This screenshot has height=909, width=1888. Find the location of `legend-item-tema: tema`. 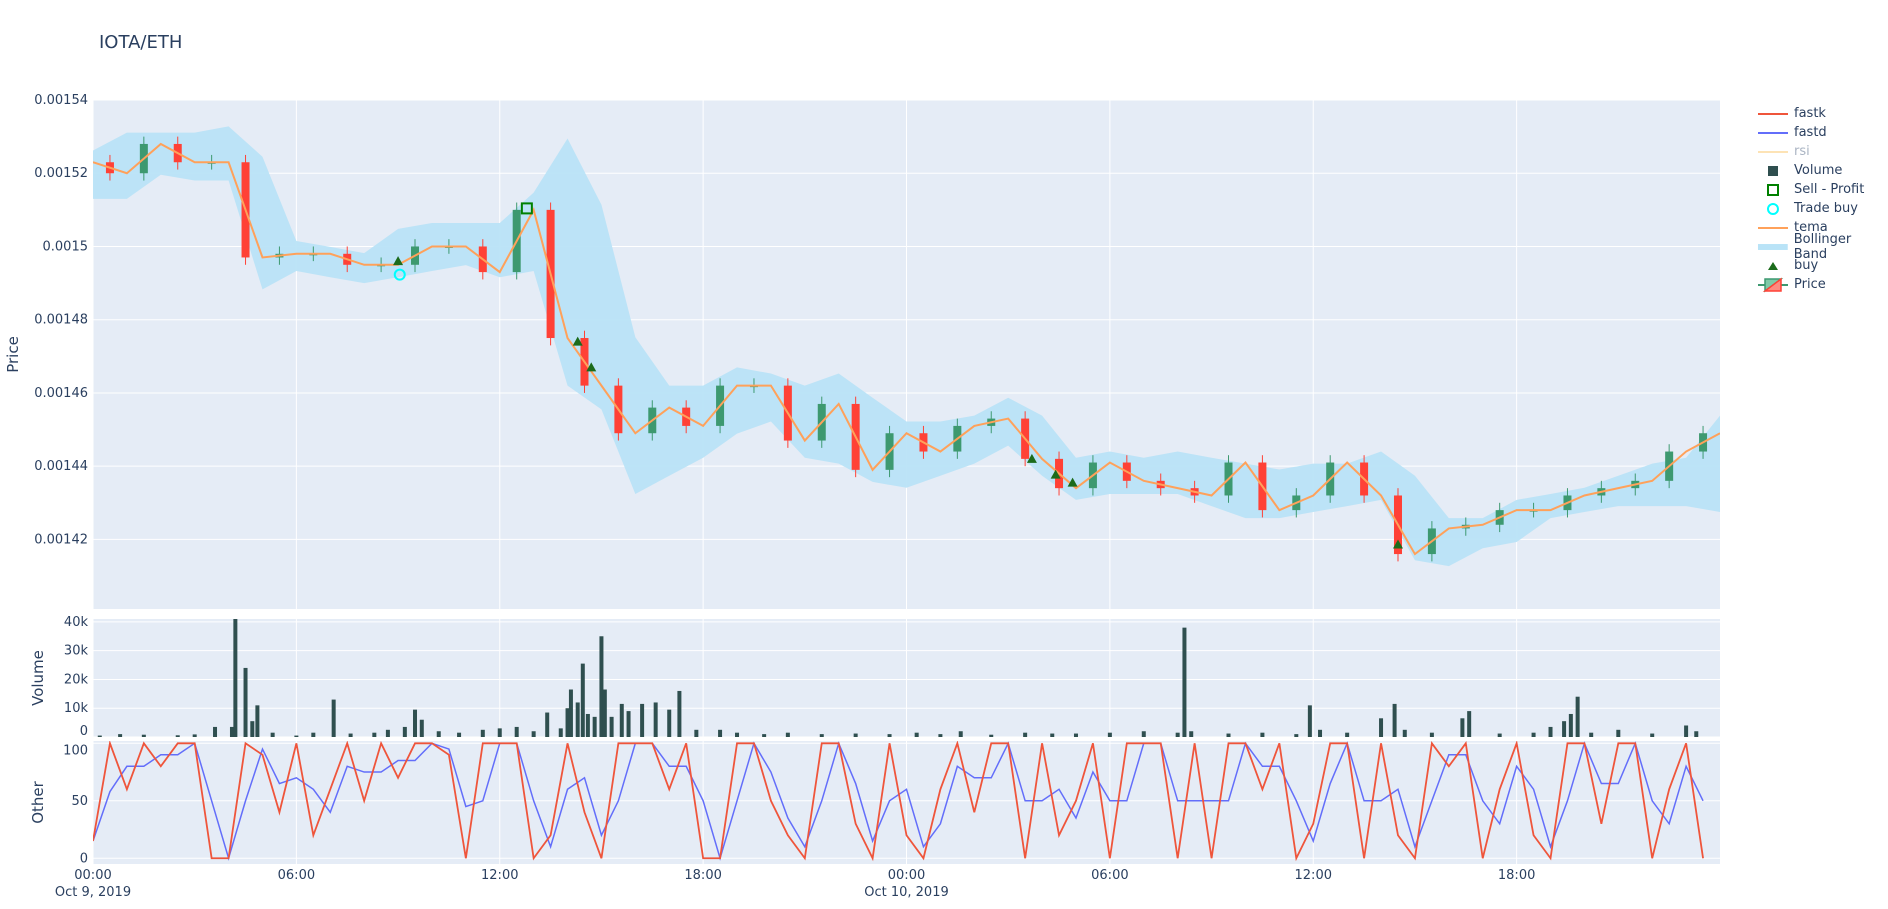

legend-item-tema: tema is located at coordinates (1822, 227).